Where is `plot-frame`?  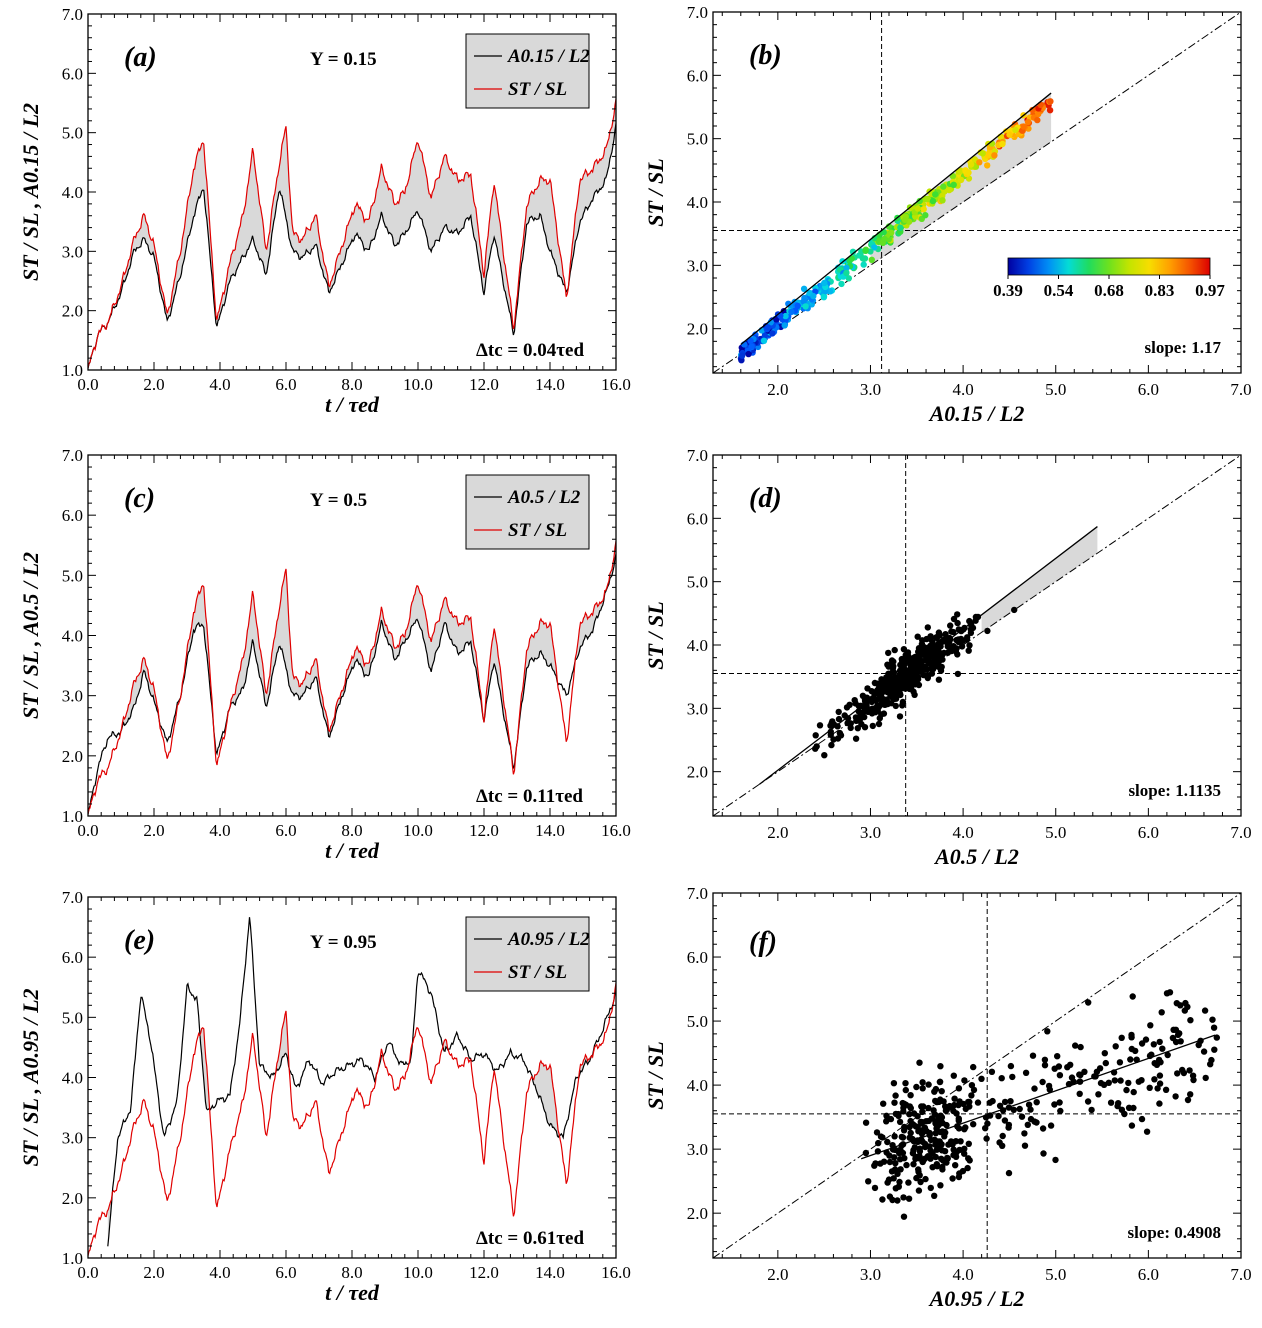 plot-frame is located at coordinates (977, 1075).